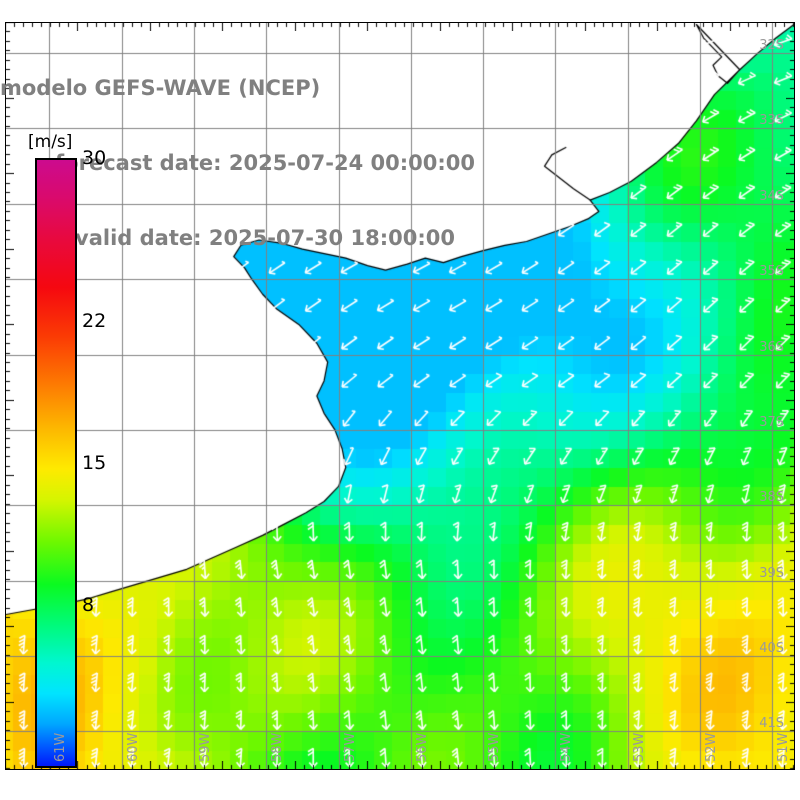 This screenshot has width=800, height=800. Describe the element at coordinates (61, 747) in the screenshot. I see `longitude-label-61W: 61W` at that location.